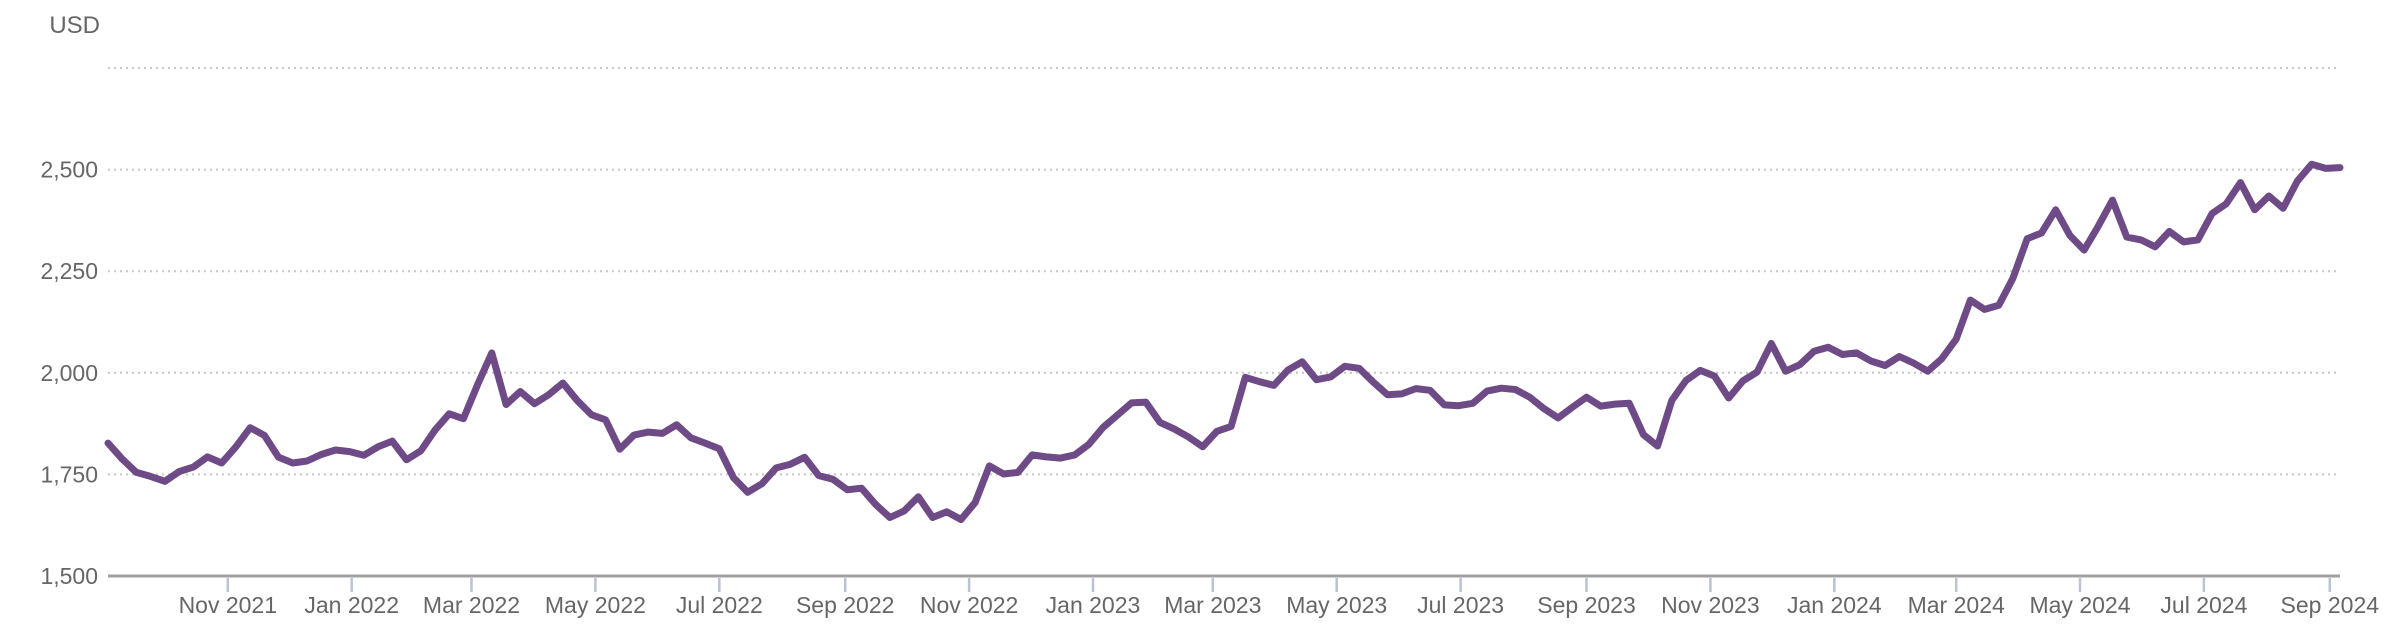 The width and height of the screenshot is (2392, 628). Describe the element at coordinates (69, 373) in the screenshot. I see `y-tick-label: 2,000` at that location.